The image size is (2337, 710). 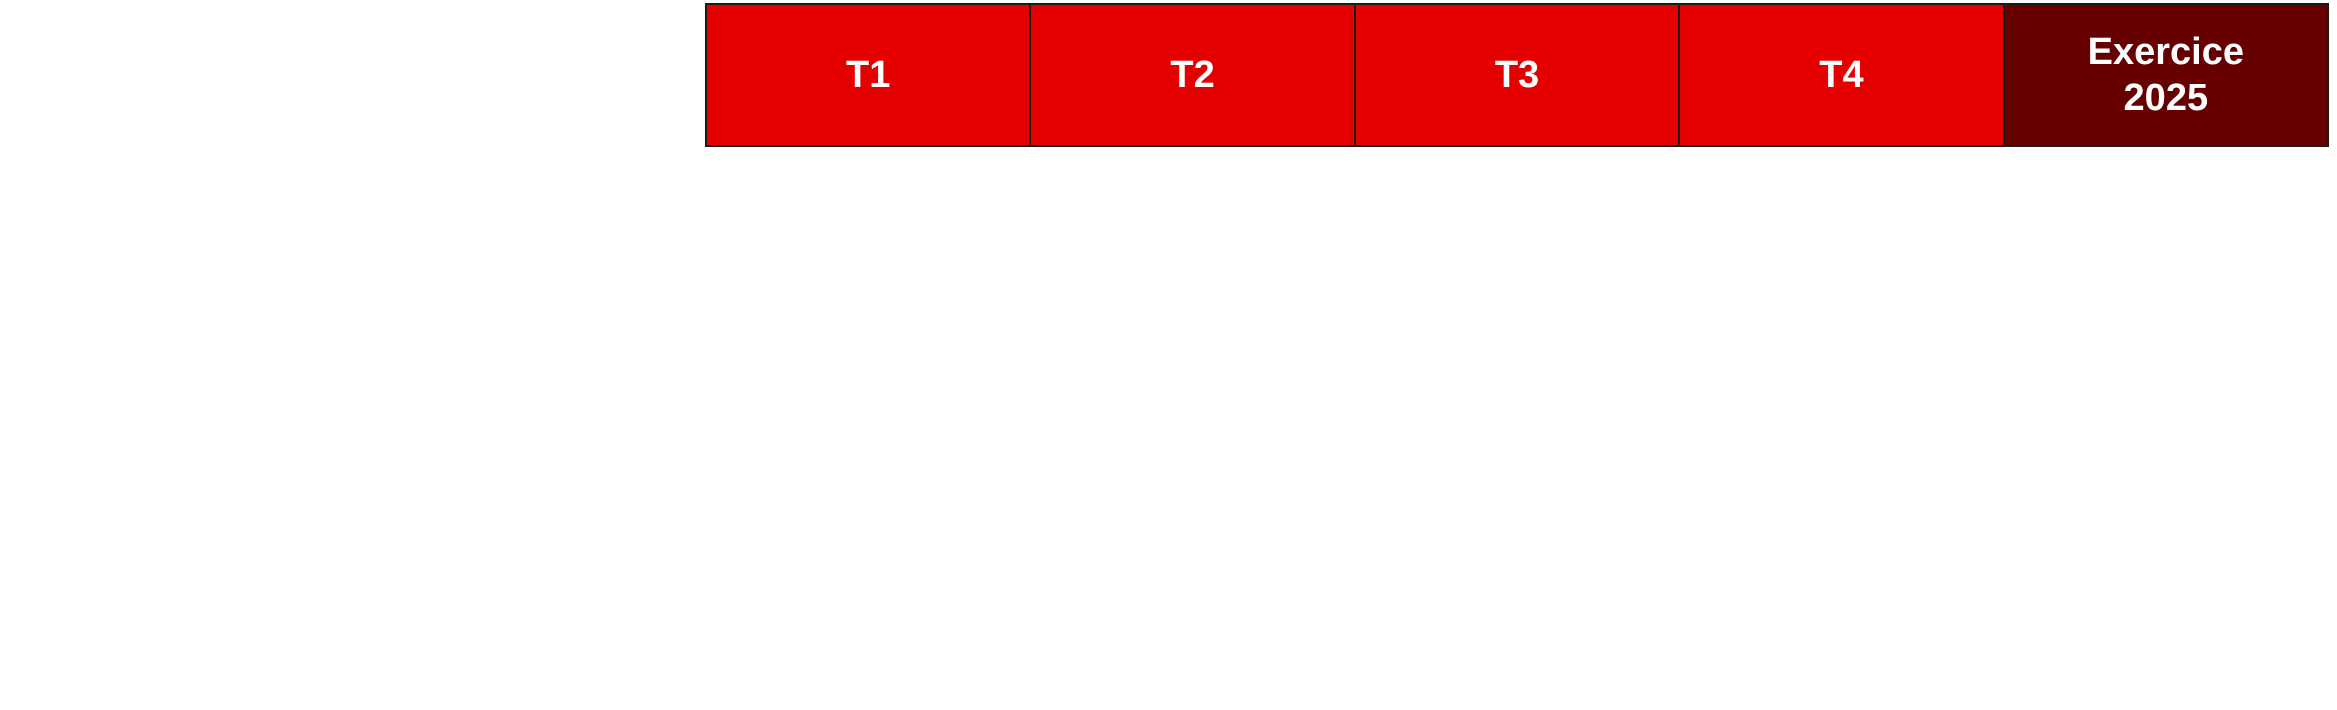 I want to click on period-header-table: T1 T2 T3 T4 Exercice 2025, so click(x=1517, y=75).